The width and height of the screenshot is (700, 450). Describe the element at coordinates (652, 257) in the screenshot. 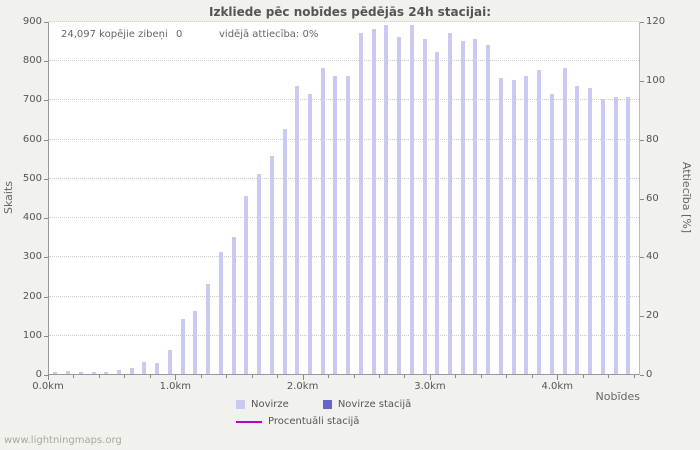

I see `y-axis-right-tick-label: 40` at that location.